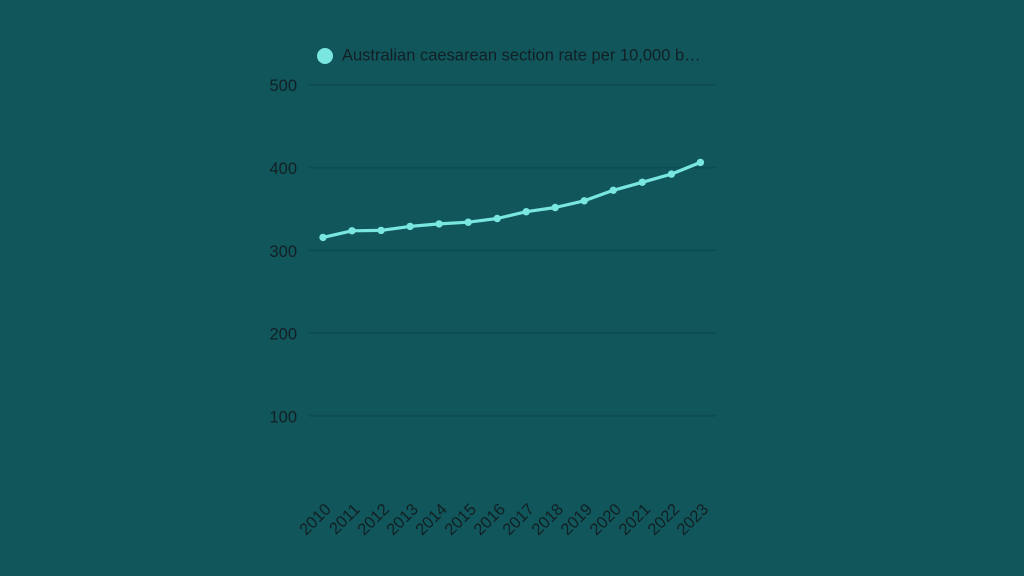 This screenshot has height=576, width=1024. What do you see at coordinates (283, 252) in the screenshot?
I see `svg-text: 300` at bounding box center [283, 252].